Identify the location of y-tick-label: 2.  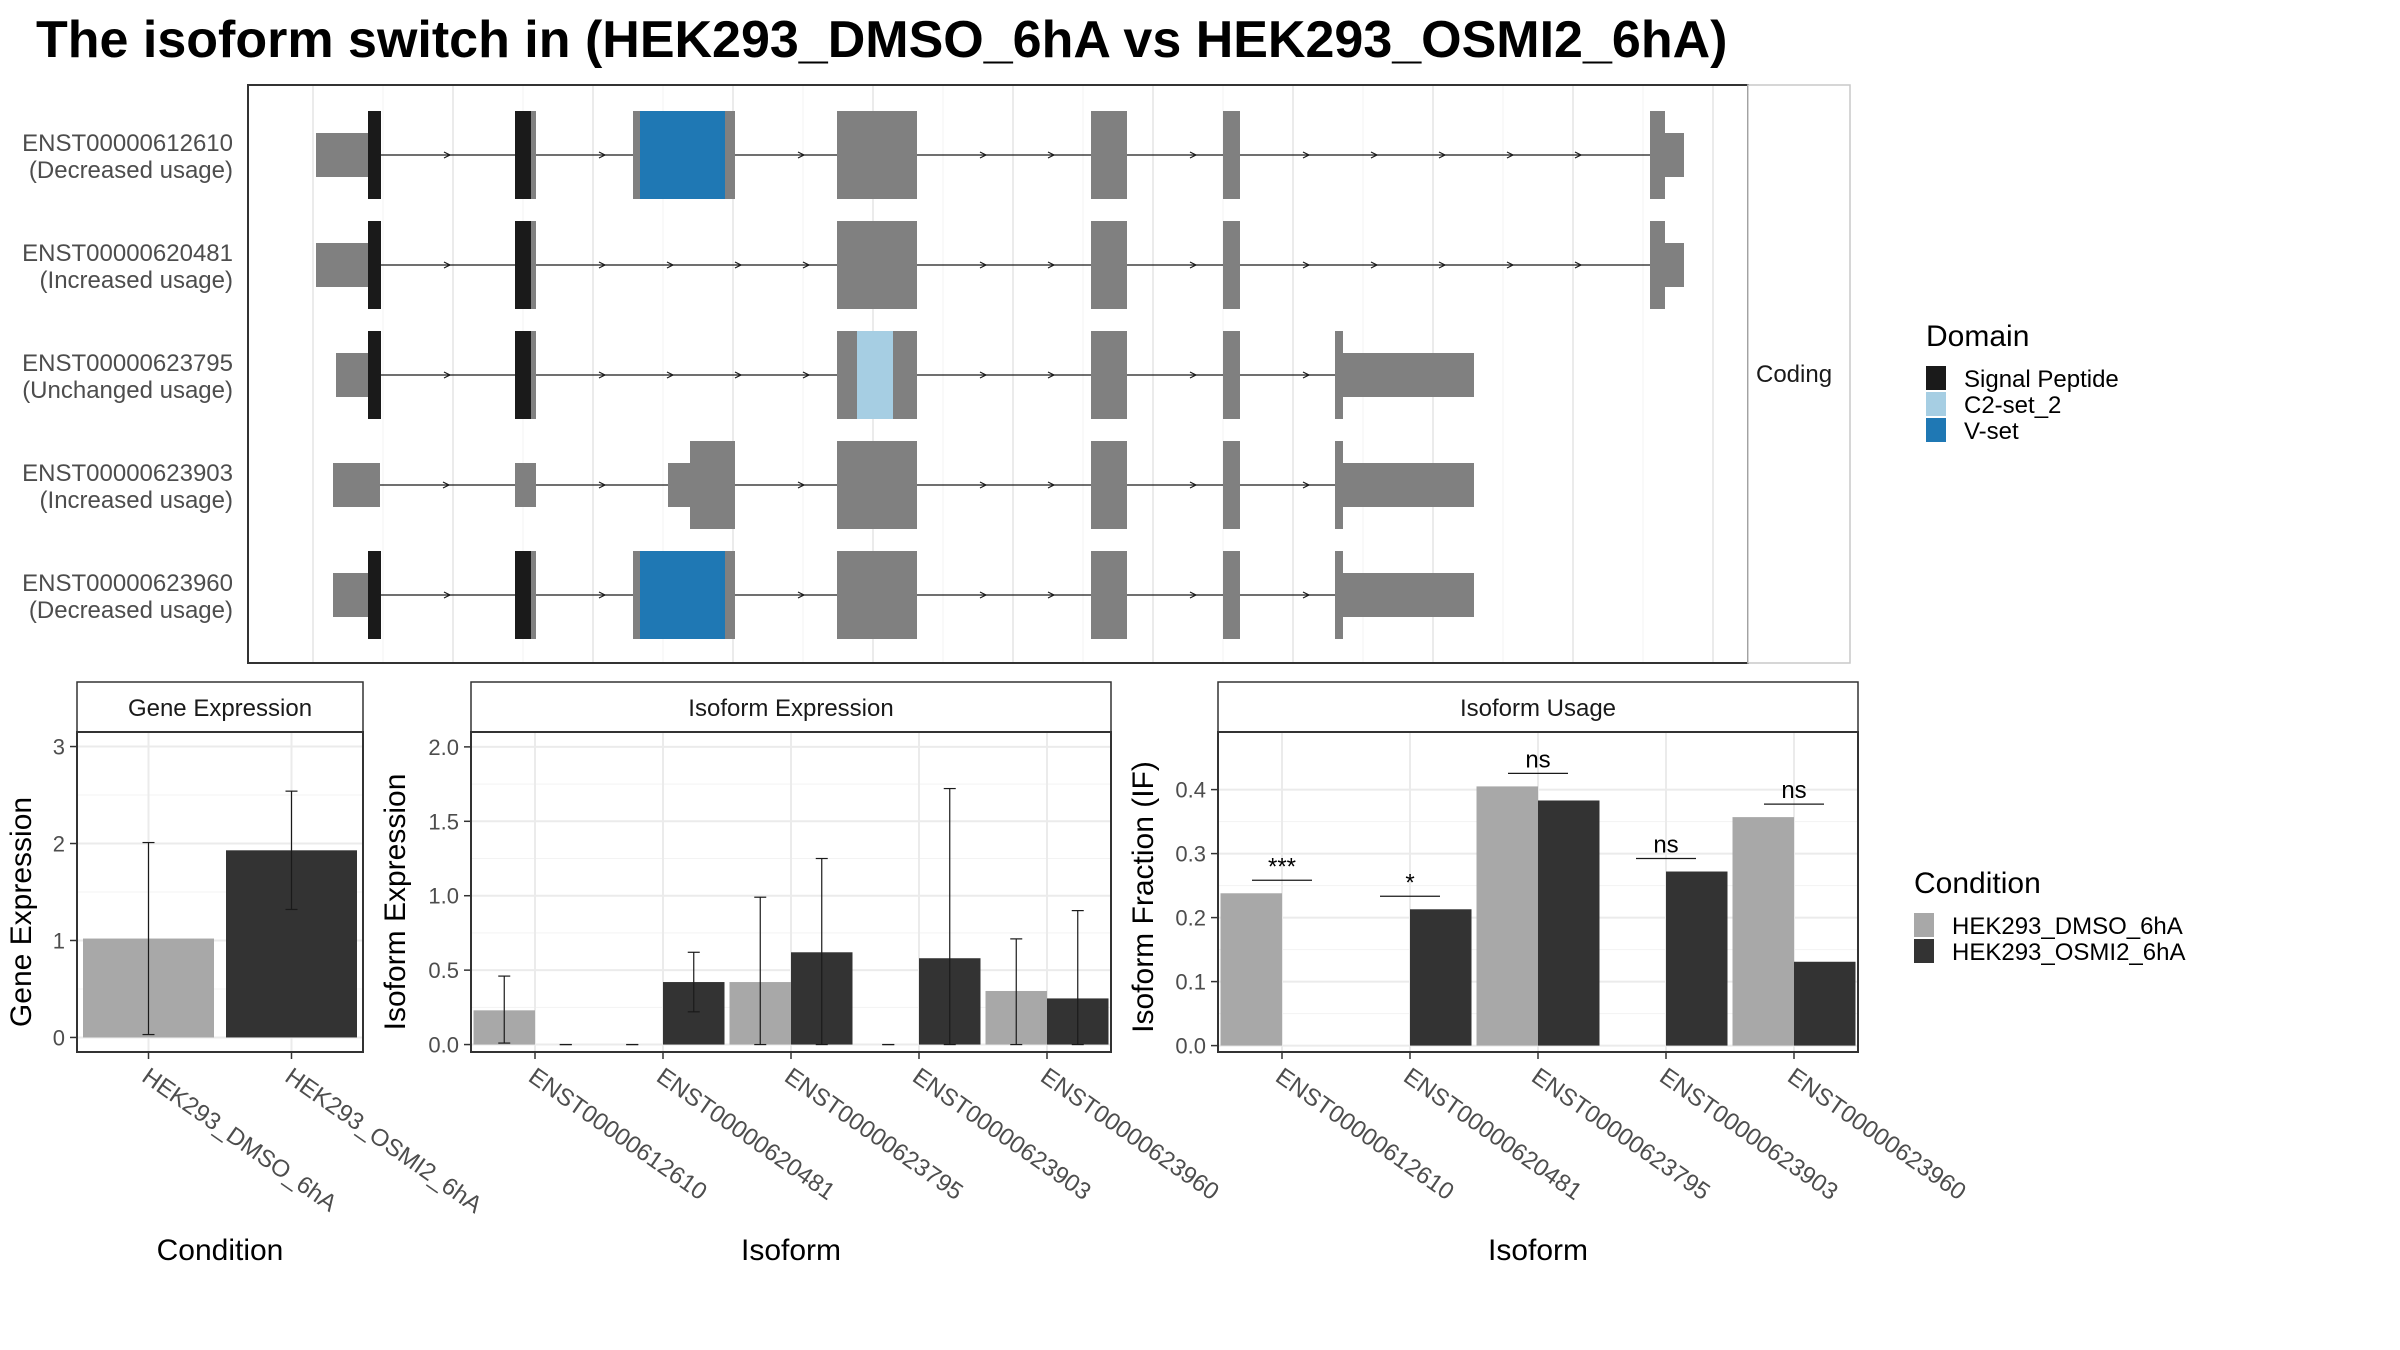
(59, 844).